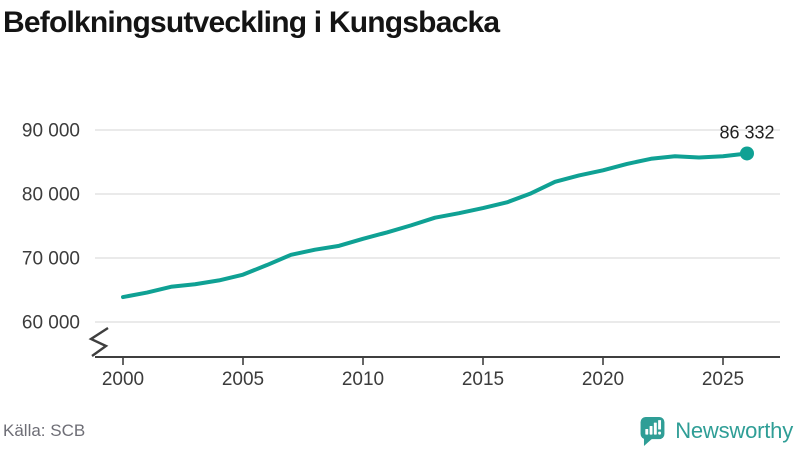 This screenshot has width=800, height=450. I want to click on y-axis-break-icon, so click(98, 341).